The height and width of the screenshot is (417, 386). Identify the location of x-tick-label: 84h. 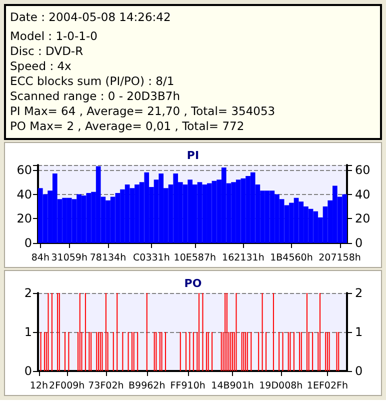
(40, 258).